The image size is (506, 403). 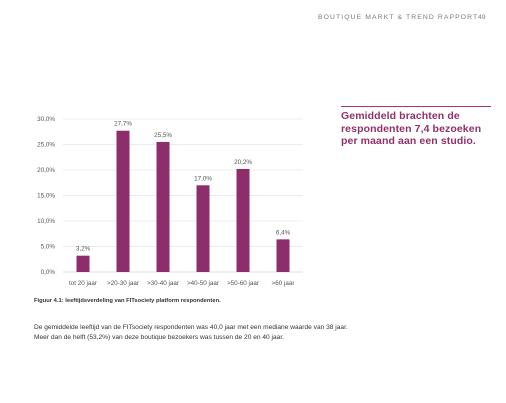 I want to click on page-header: BOUTIQUE MARKT & TREND RAPPORT 49, so click(x=253, y=21).